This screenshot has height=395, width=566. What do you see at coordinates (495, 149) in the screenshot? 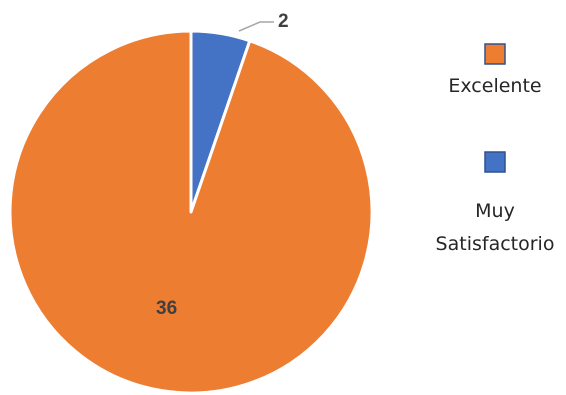
I see `legend: Excelente Muy Satisfactorio` at bounding box center [495, 149].